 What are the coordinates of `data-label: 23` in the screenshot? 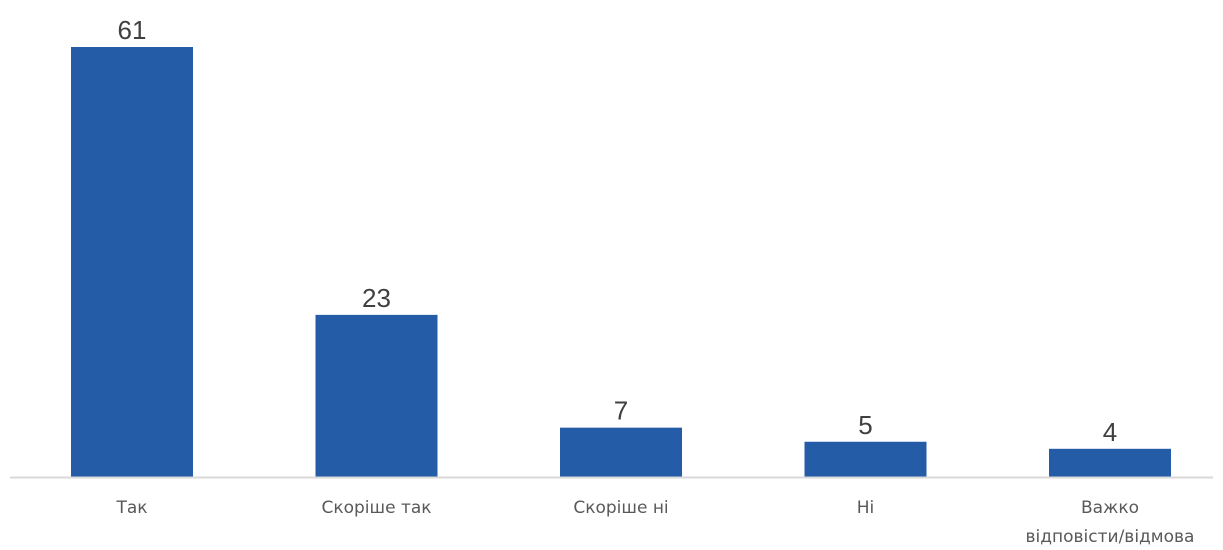 It's located at (376, 298).